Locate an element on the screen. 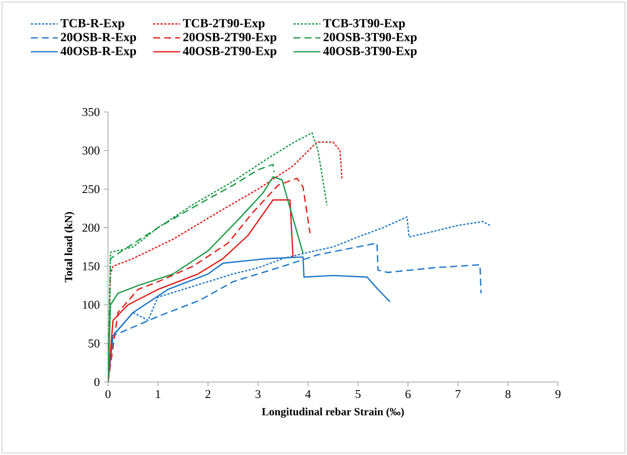 This screenshot has width=627, height=455. legend-label: 40OSB-R-Exp is located at coordinates (98, 52).